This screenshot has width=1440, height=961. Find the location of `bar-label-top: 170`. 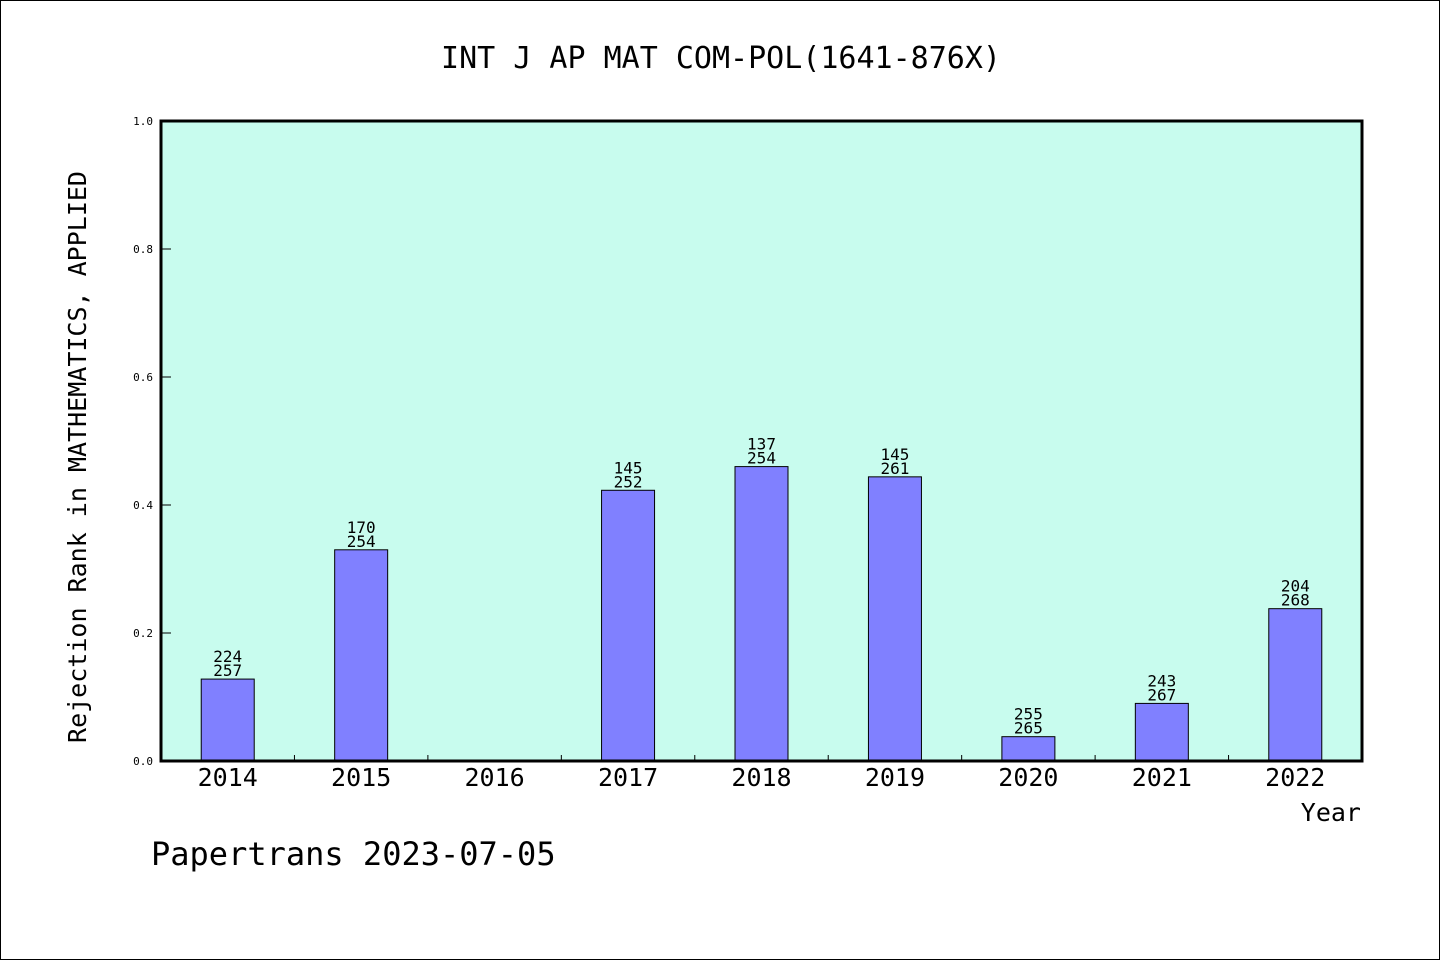

bar-label-top: 170 is located at coordinates (361, 527).